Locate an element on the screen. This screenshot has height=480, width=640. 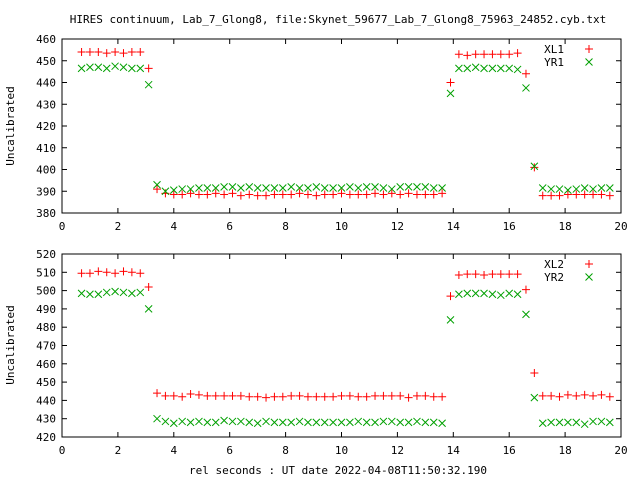
top-x-tick-label: 6 is located at coordinates (229, 226).